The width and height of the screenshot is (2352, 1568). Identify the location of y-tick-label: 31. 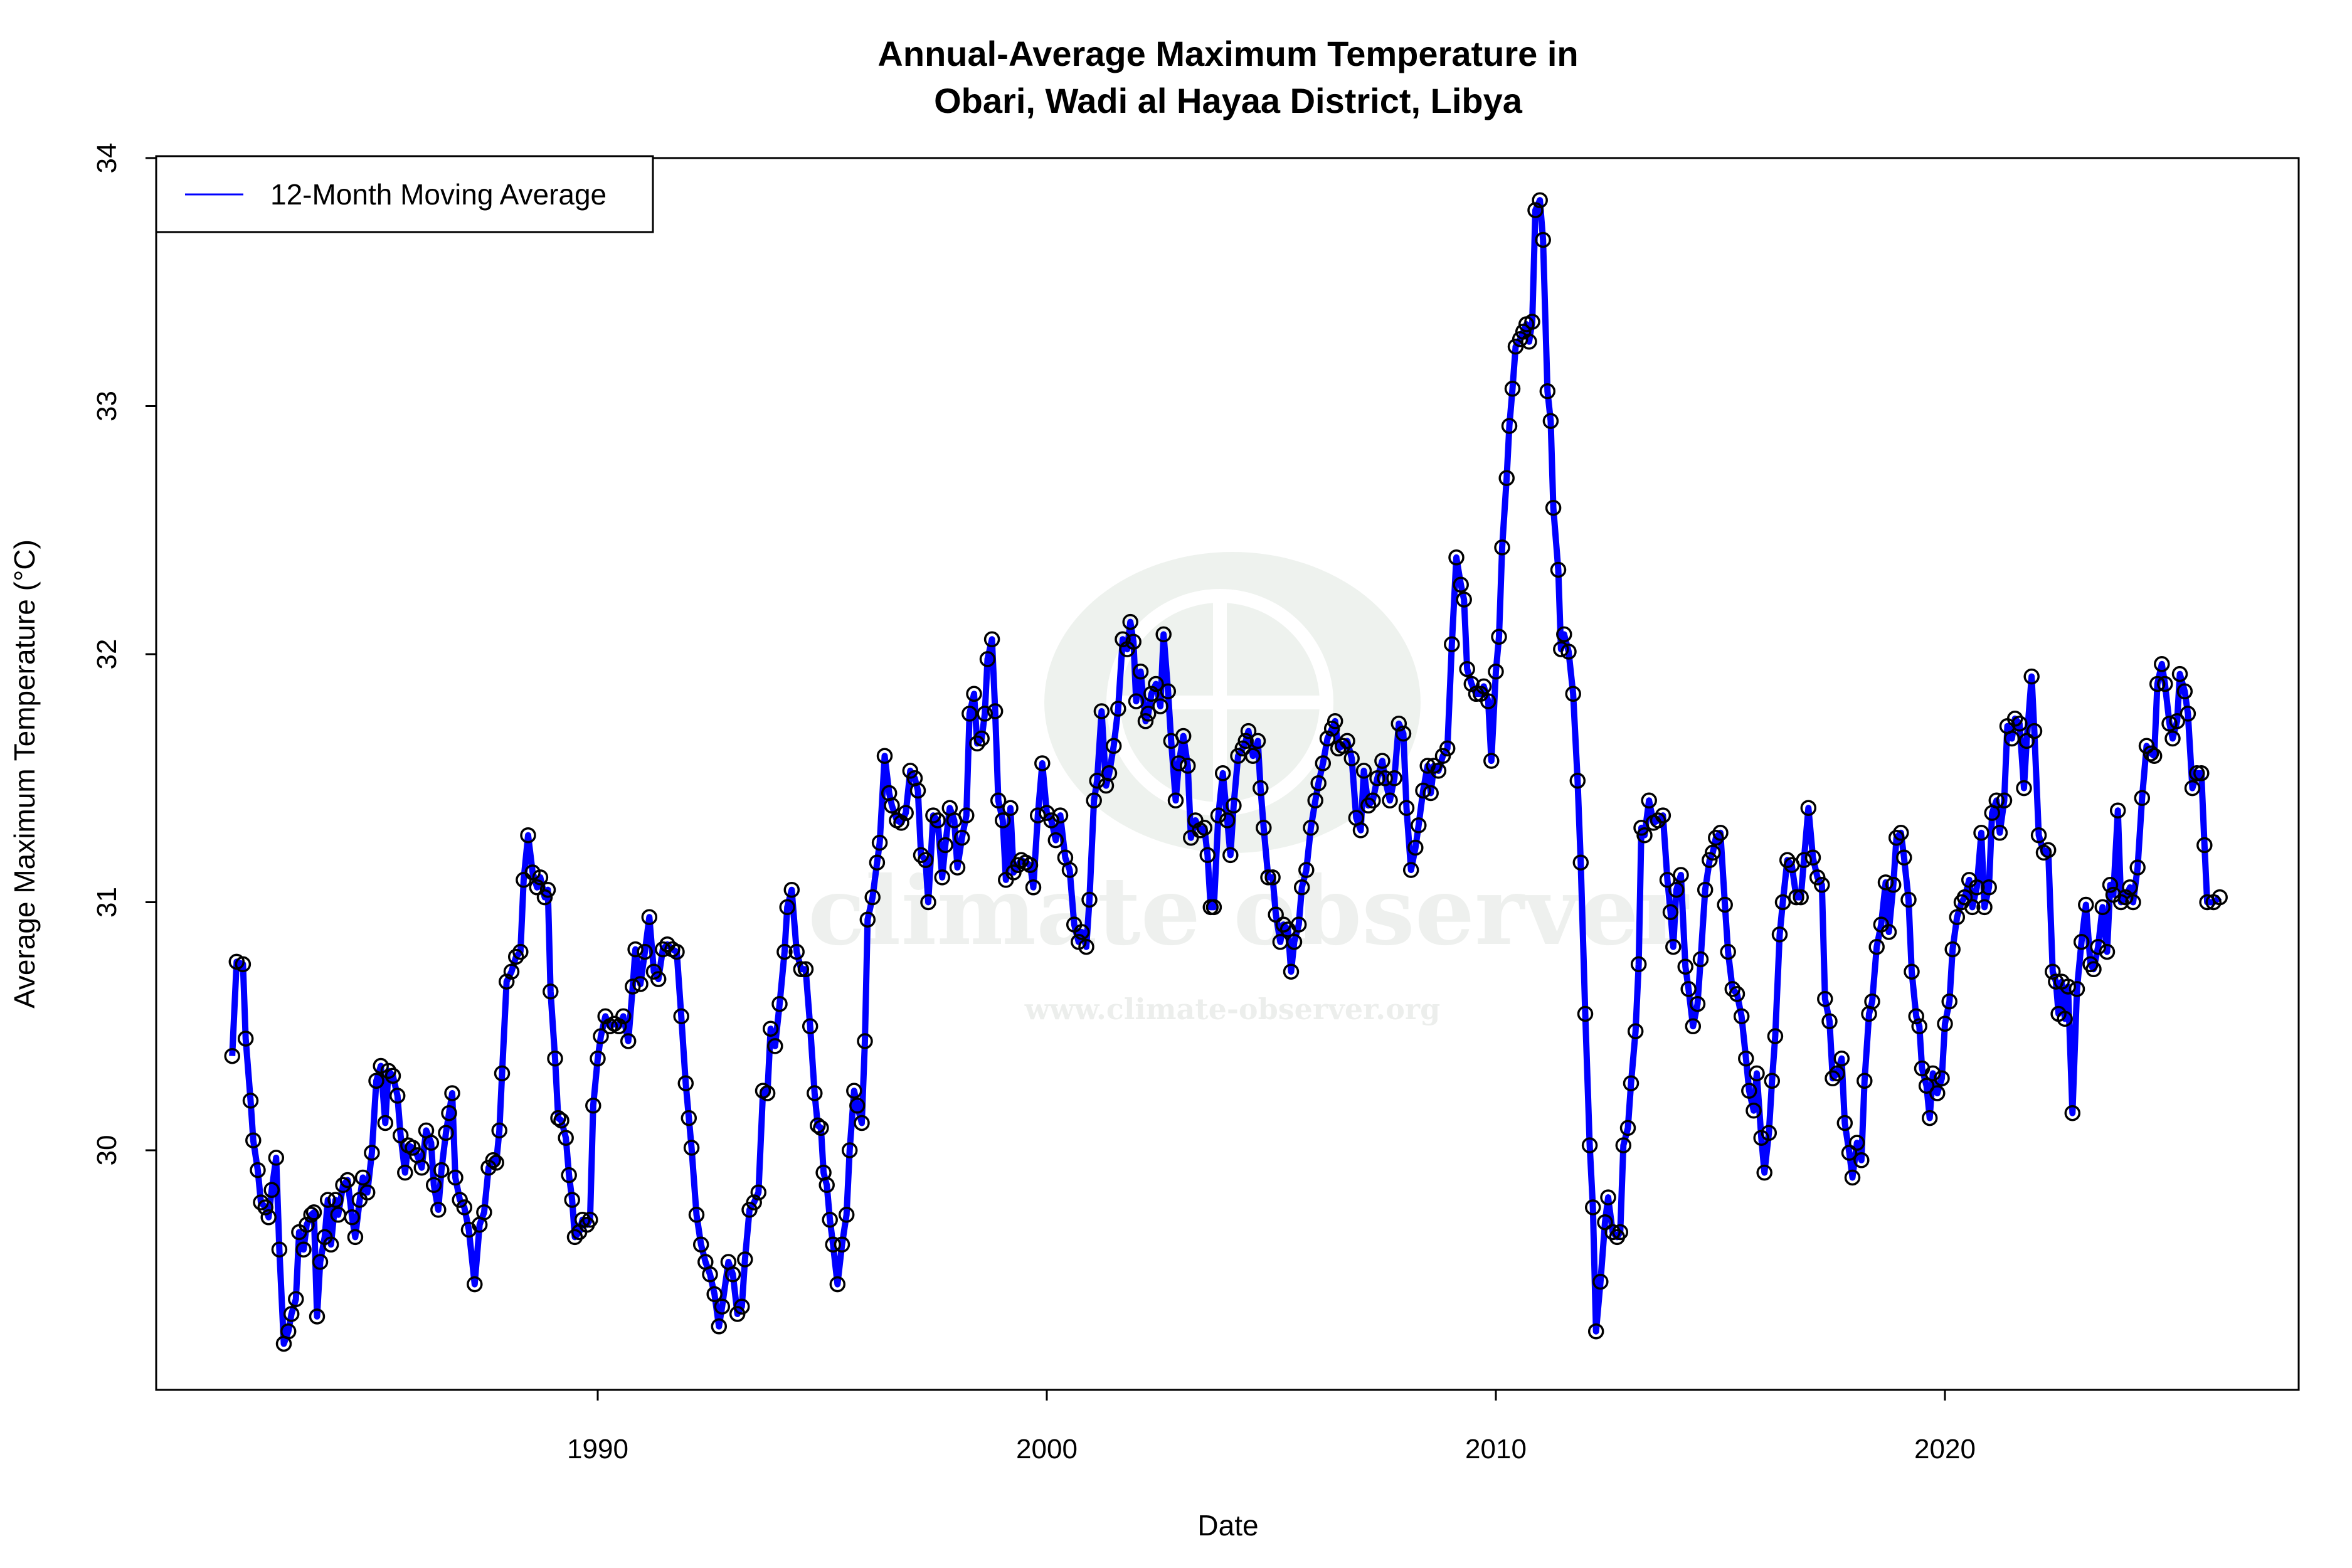
(107, 902).